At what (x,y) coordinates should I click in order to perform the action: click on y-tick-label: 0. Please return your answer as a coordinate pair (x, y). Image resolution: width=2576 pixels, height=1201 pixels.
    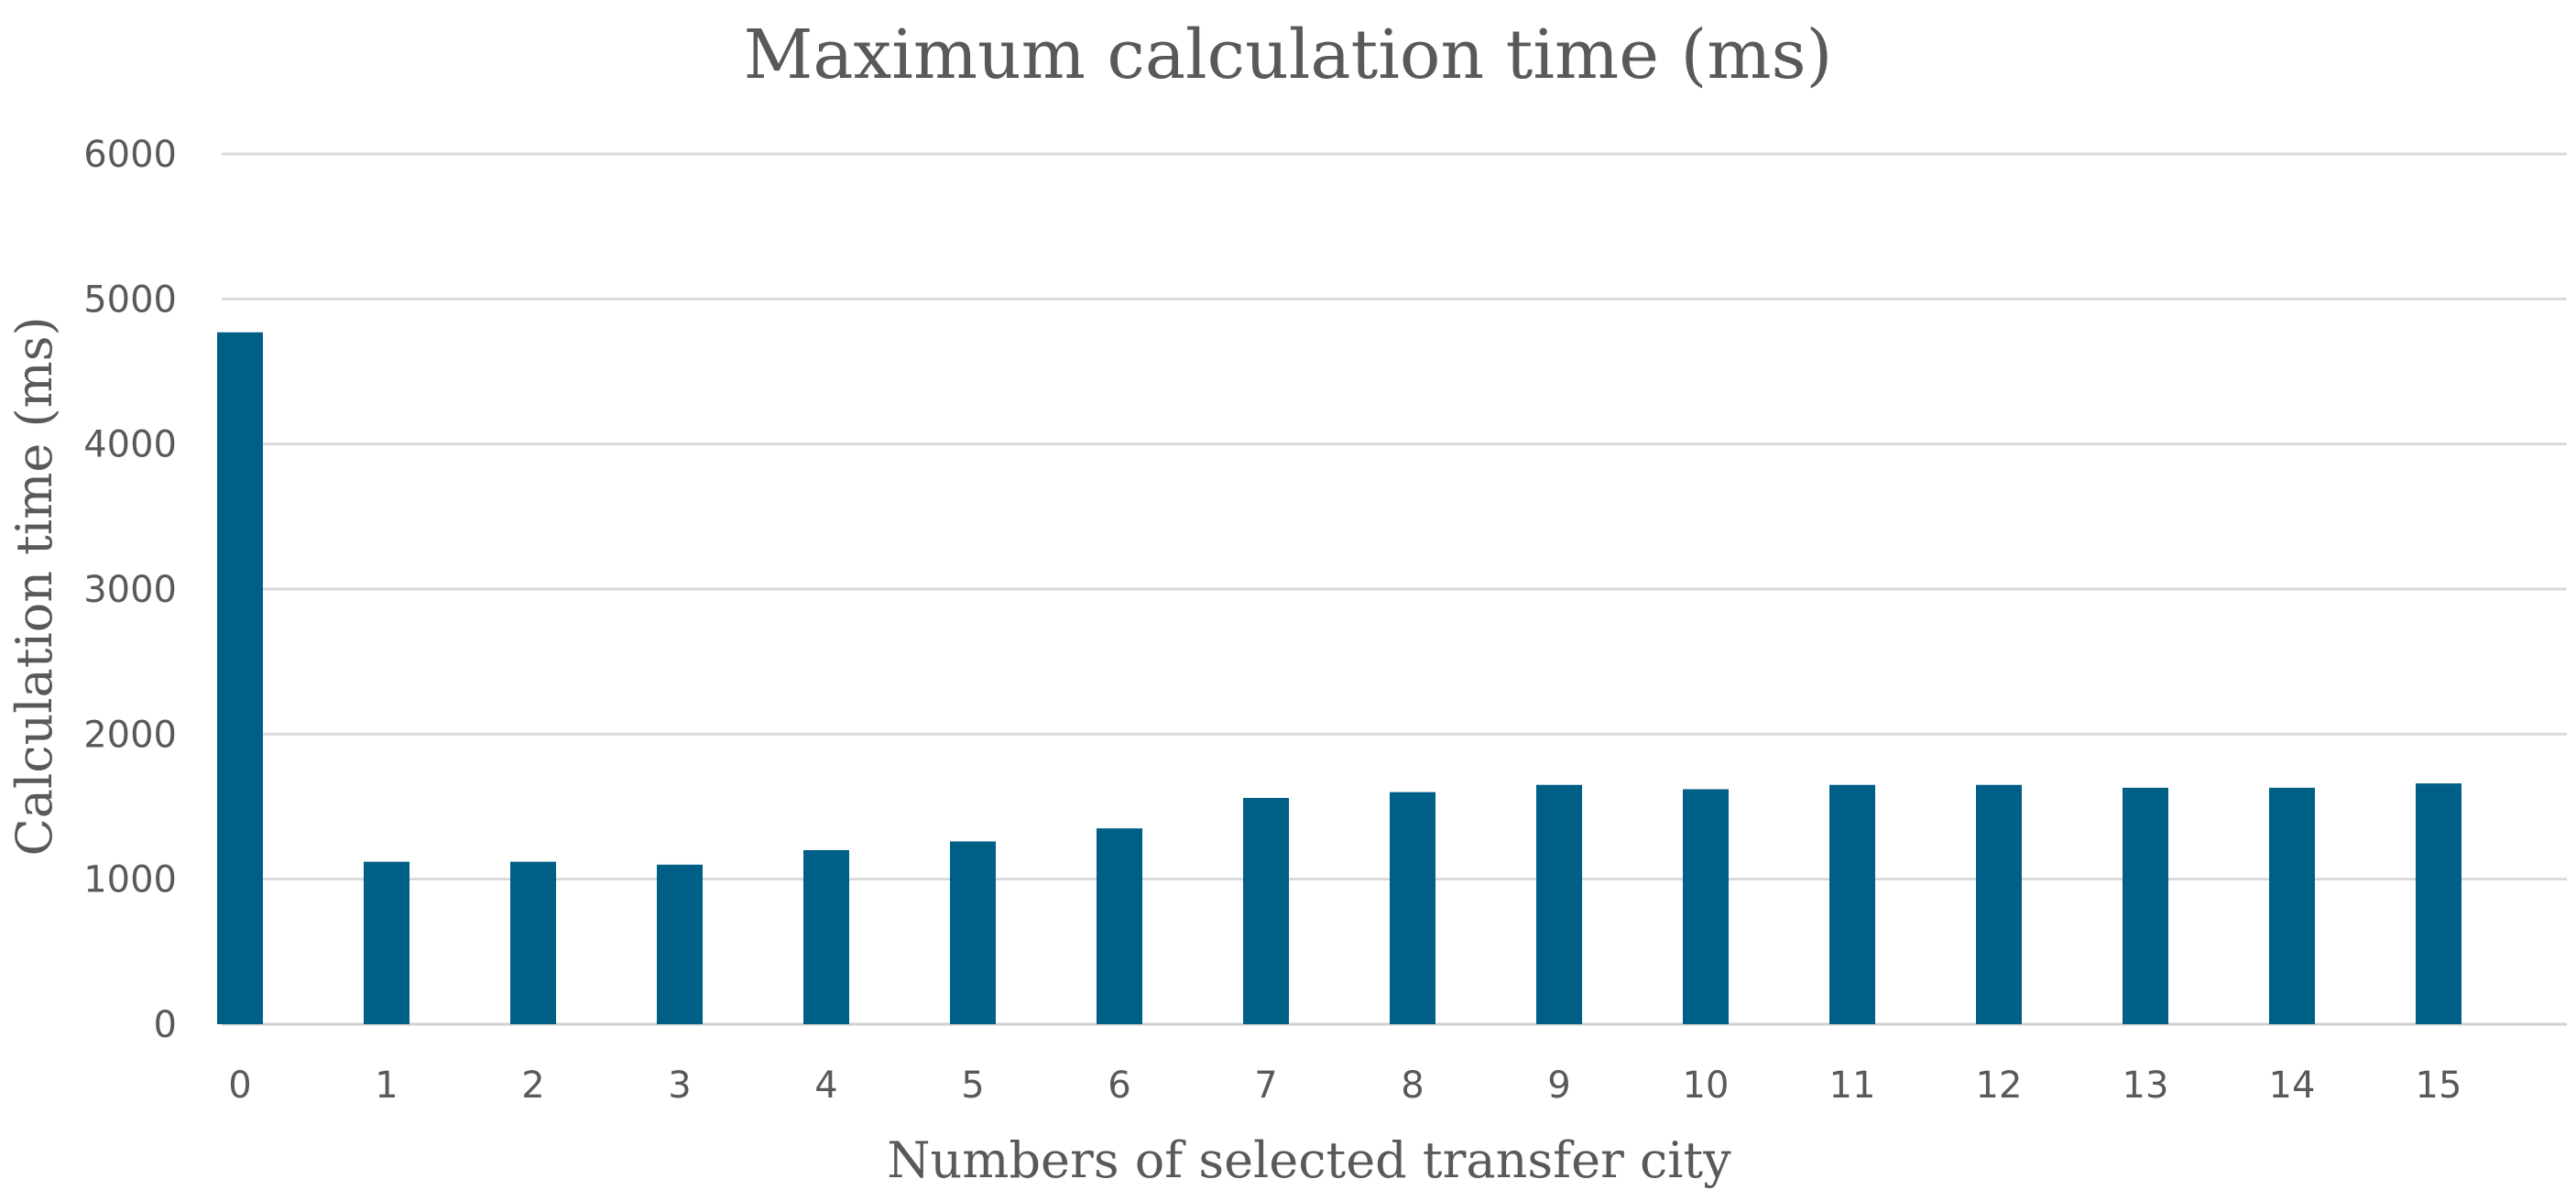
    Looking at the image, I should click on (166, 1025).